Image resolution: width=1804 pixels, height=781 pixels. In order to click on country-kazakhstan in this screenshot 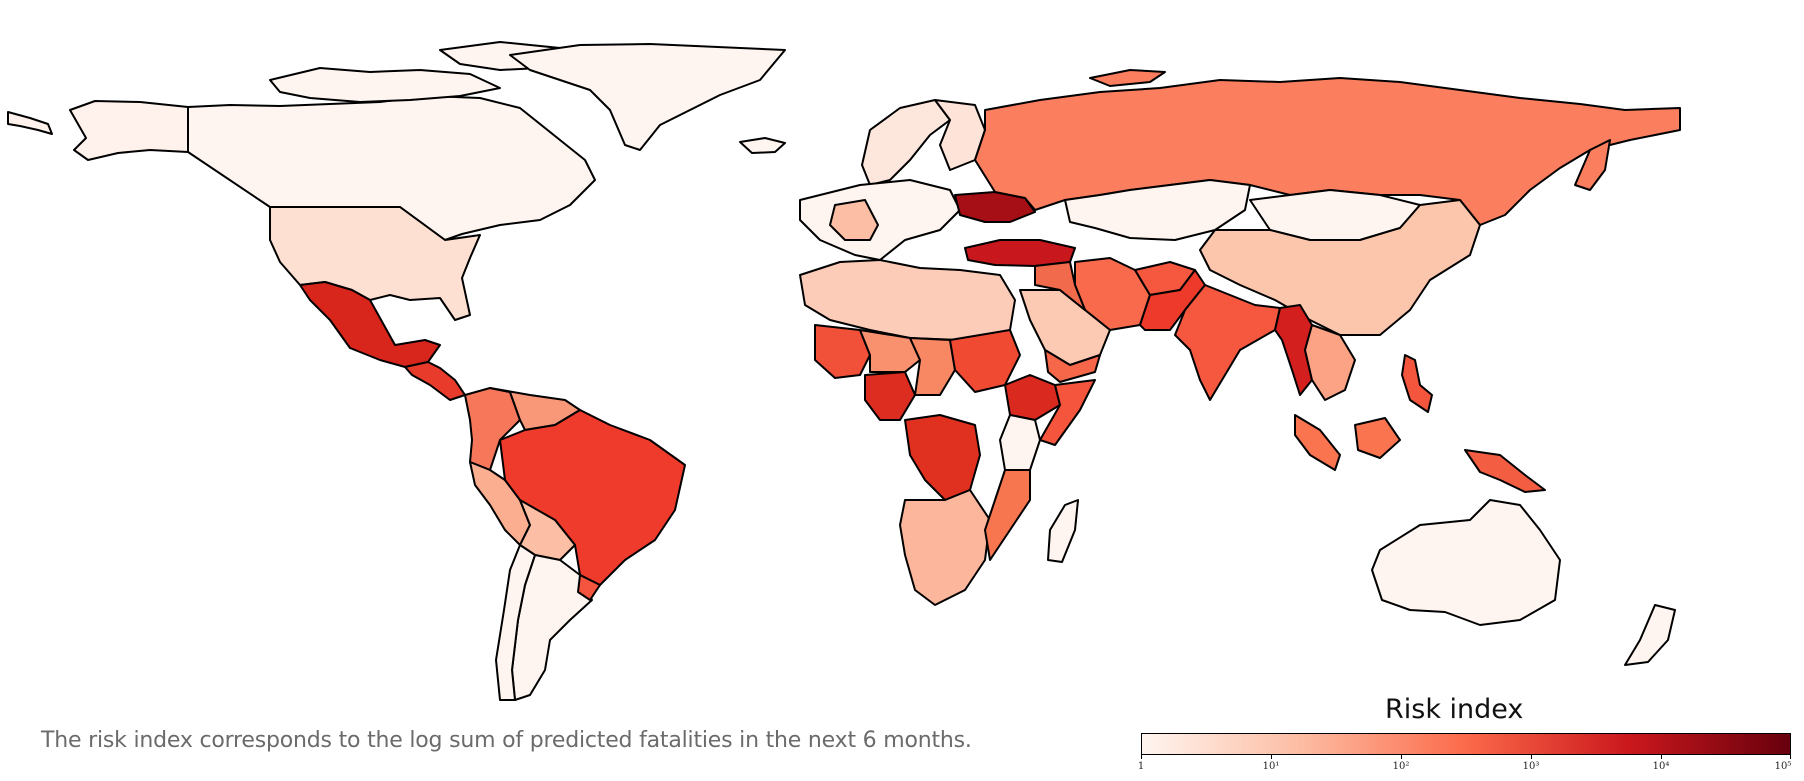, I will do `click(1157, 210)`.